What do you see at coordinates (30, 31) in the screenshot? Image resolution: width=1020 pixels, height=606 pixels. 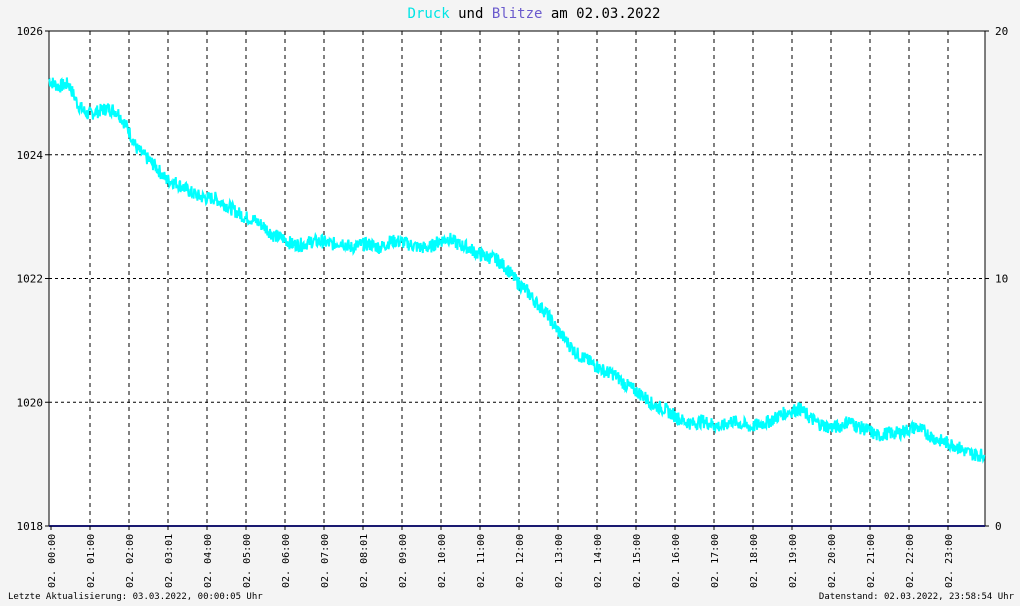 I see `y-left-tick-label-4: 1026` at bounding box center [30, 31].